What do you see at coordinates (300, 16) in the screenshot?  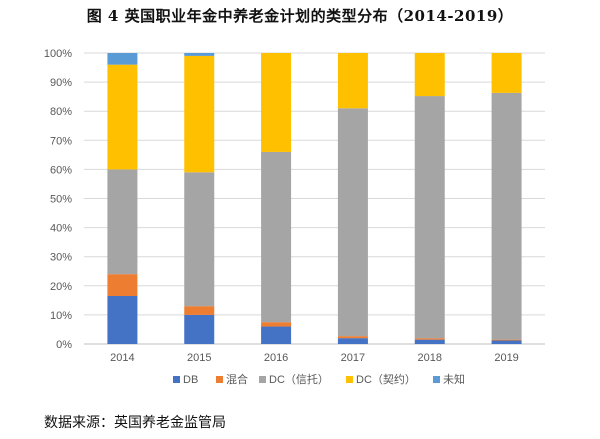 I see `chart-title: 图 4 英国职业年金中养老金计划的类型分布（2014-2019）` at bounding box center [300, 16].